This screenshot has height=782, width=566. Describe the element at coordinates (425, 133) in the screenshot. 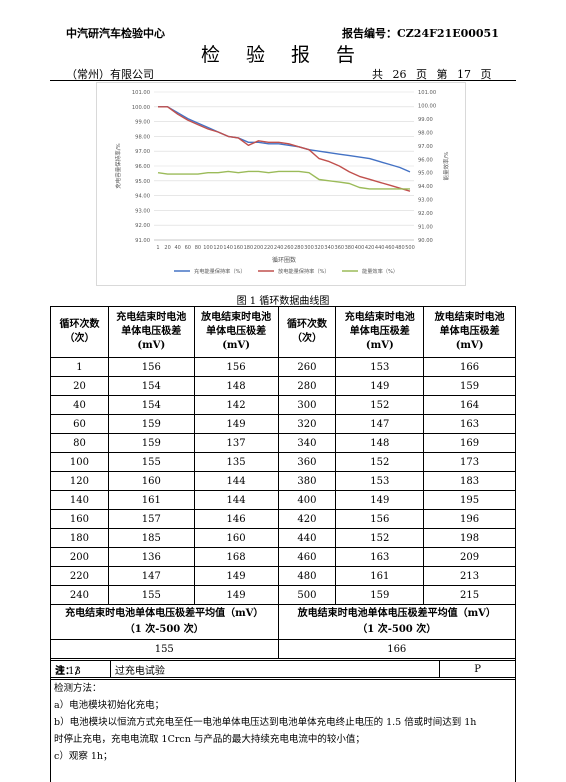

I see `y-right-tick-label: 98.00` at that location.